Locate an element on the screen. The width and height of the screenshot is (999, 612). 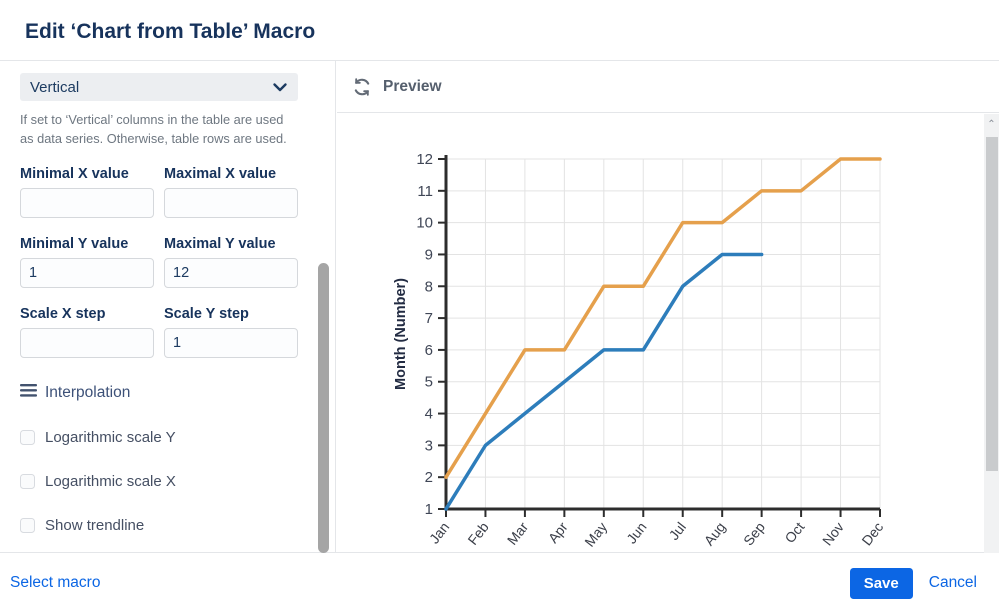
svg-text: 1 is located at coordinates (429, 509).